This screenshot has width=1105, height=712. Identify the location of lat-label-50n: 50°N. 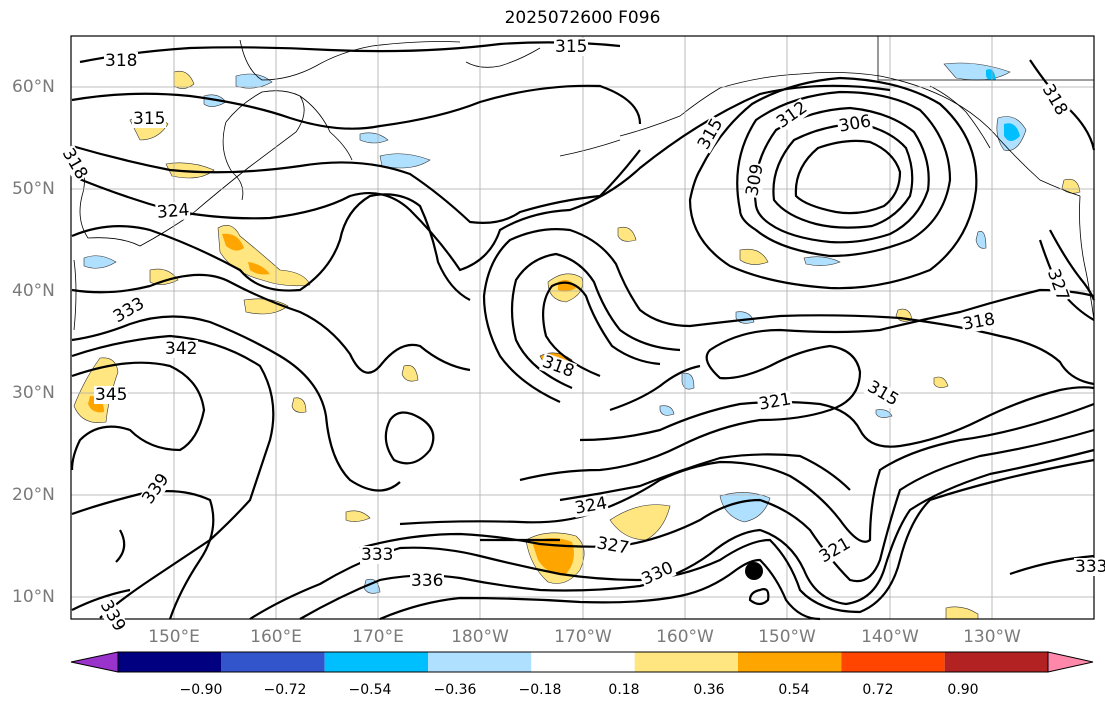
(33, 189).